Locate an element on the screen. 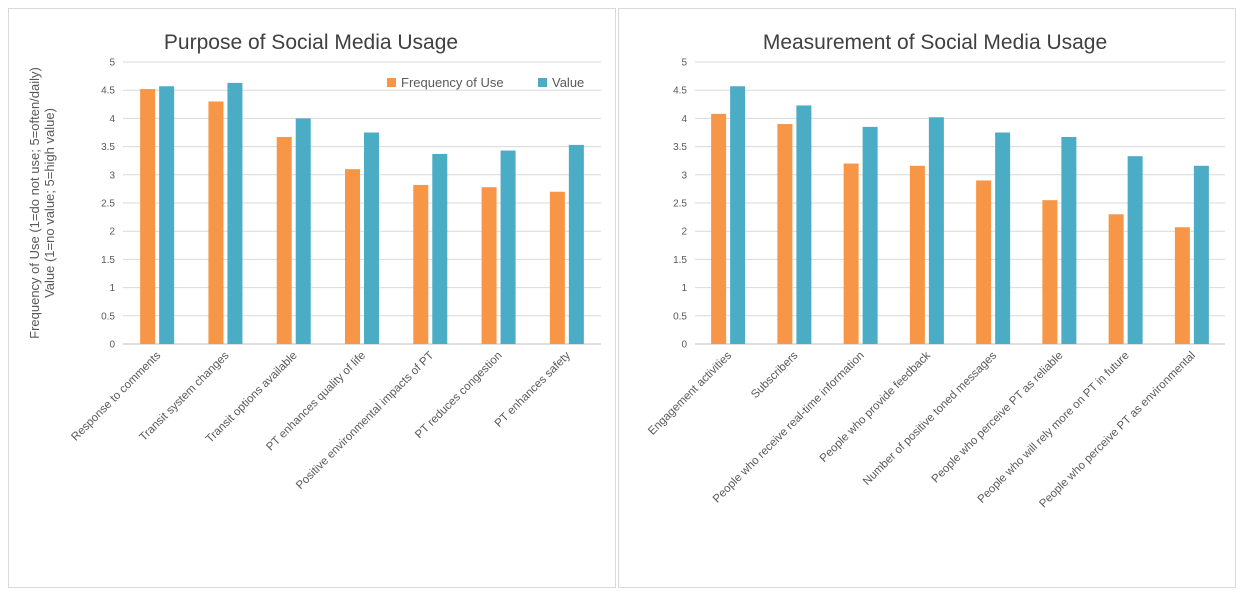 The width and height of the screenshot is (1244, 598). x-category-label: Number of positive toned messages is located at coordinates (930, 418).